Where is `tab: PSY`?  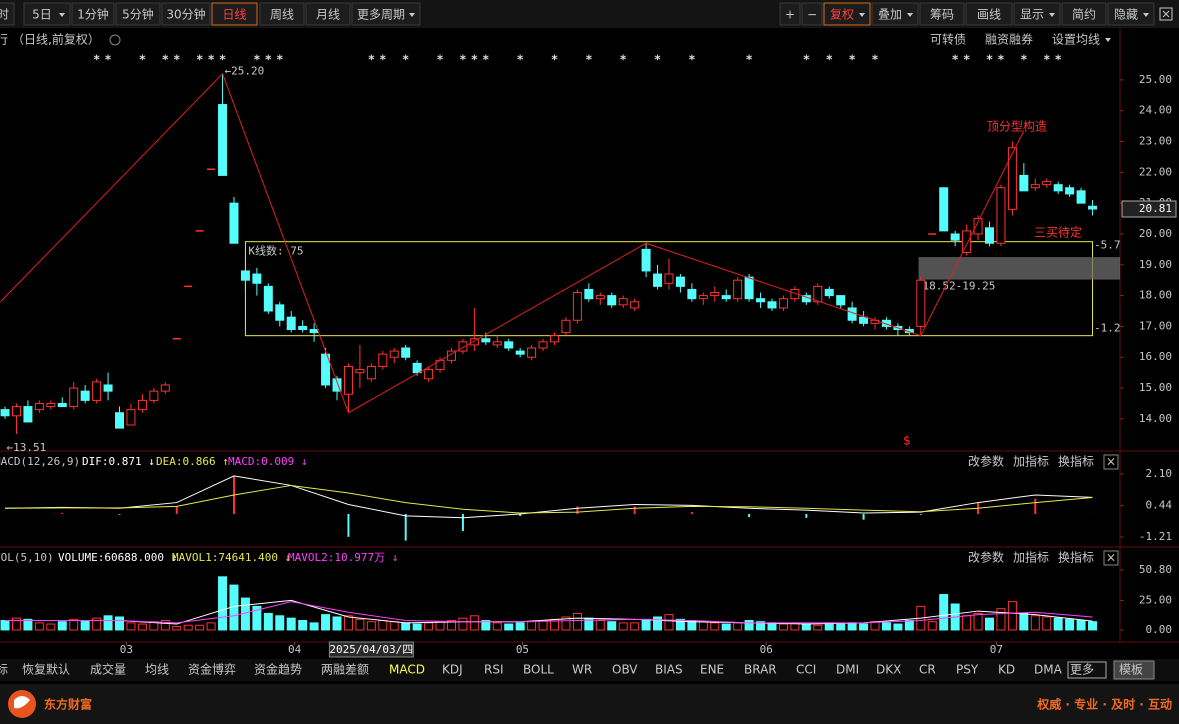 tab: PSY is located at coordinates (967, 670).